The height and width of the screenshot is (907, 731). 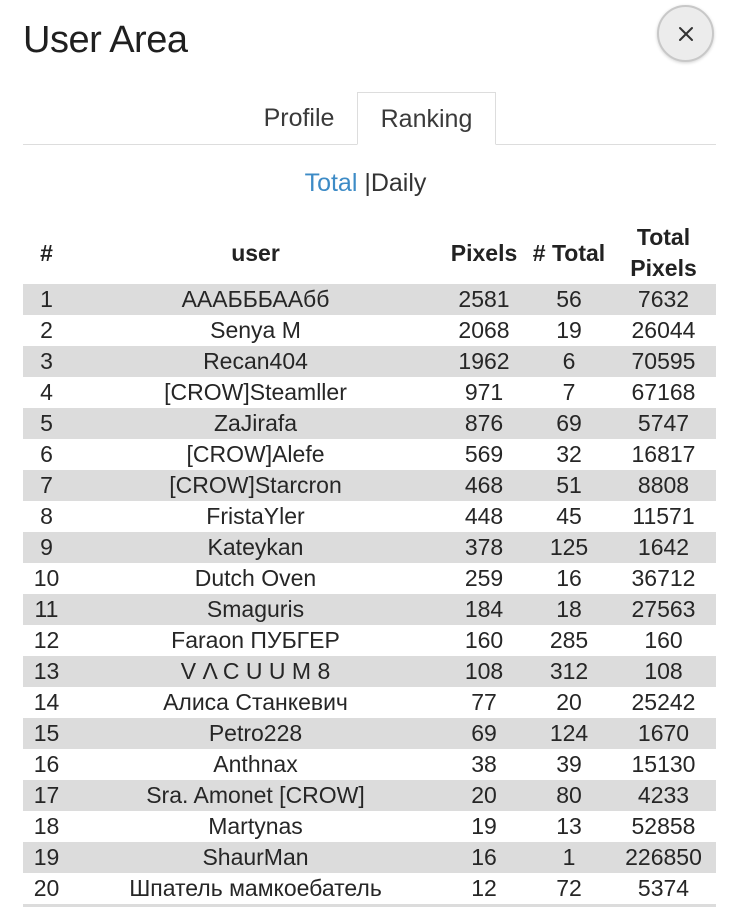 I want to click on total-pixels-cell: 1670, so click(x=663, y=733).